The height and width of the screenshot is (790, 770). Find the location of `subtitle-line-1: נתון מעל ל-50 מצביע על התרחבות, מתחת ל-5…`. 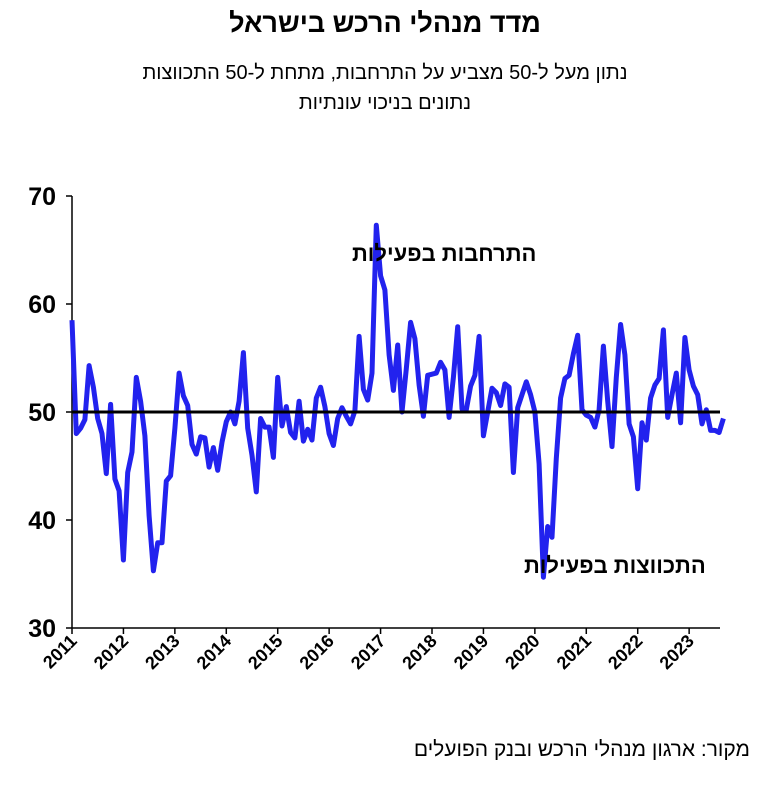

subtitle-line-1: נתון מעל ל-50 מצביע על התרחבות, מתחת ל-5… is located at coordinates (385, 73).